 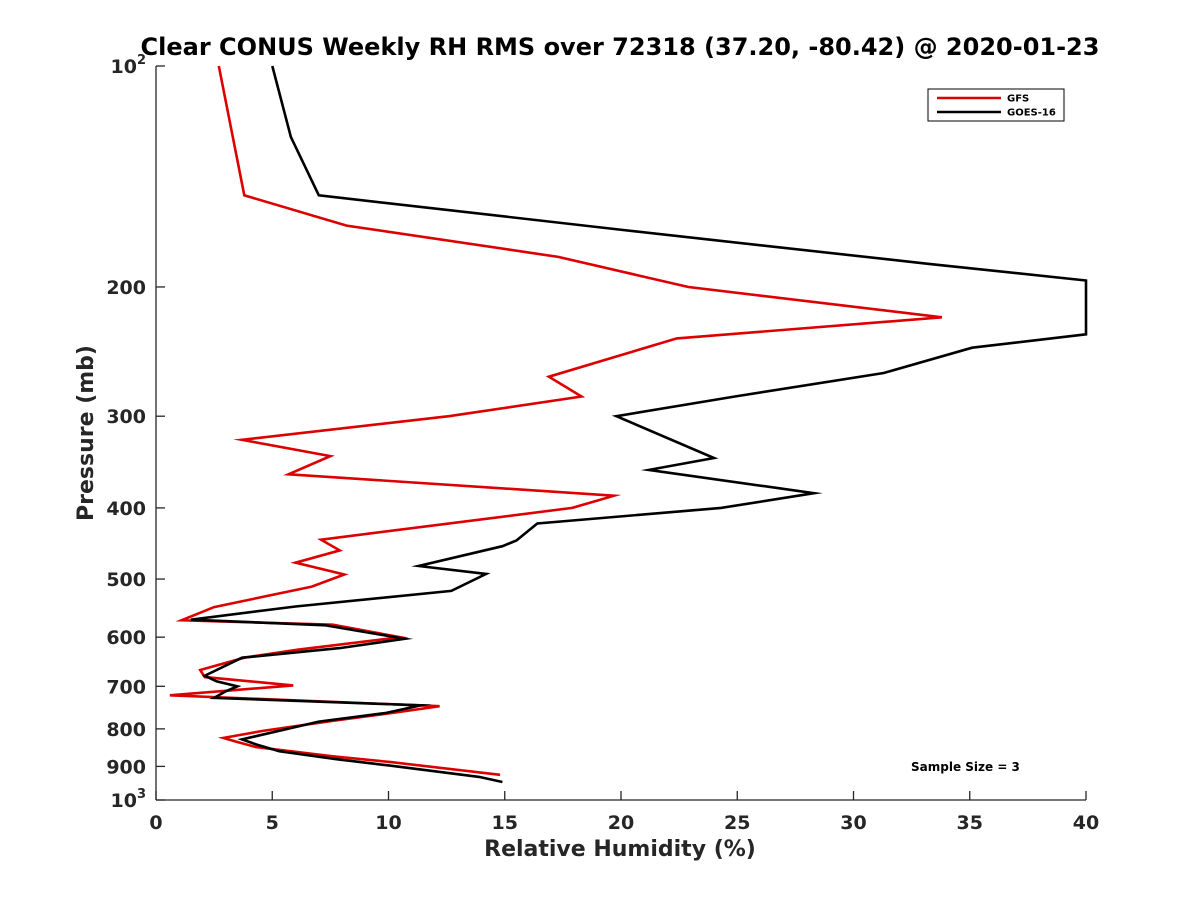 I want to click on x-axis-label: Relative Humidity (%), so click(x=620, y=849).